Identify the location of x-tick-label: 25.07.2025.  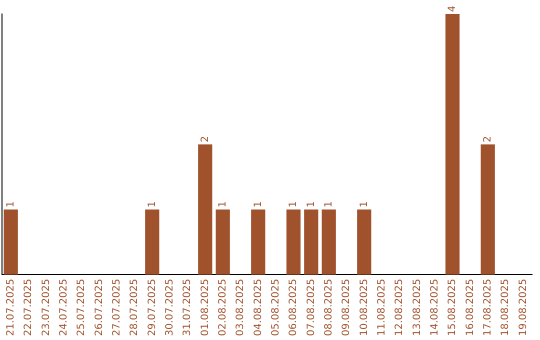
(82, 307).